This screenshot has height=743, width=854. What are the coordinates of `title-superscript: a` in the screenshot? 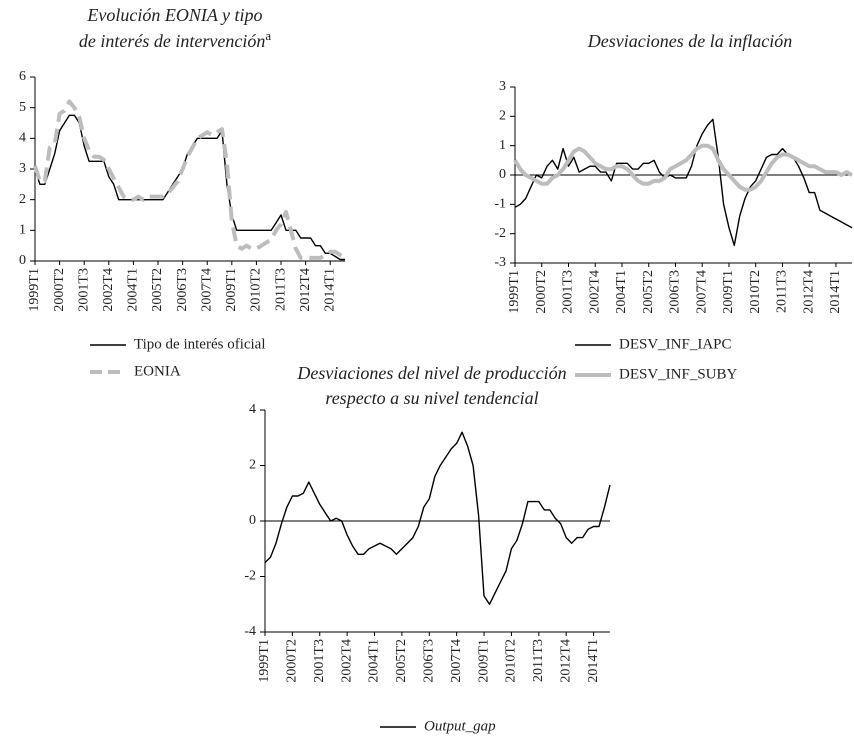 It's located at (268, 35).